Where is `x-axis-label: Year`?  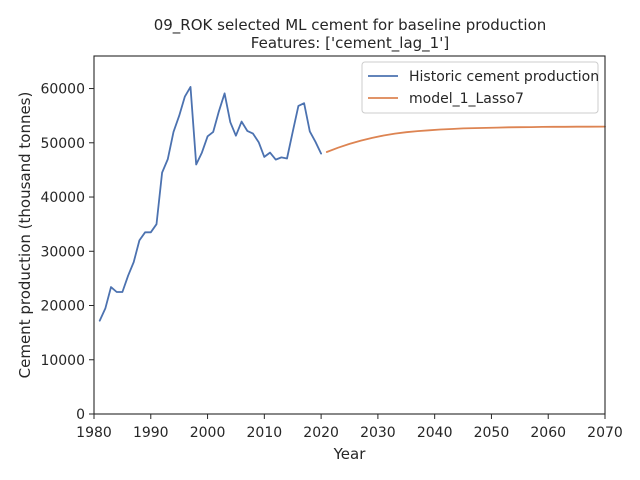 x-axis-label: Year is located at coordinates (350, 454).